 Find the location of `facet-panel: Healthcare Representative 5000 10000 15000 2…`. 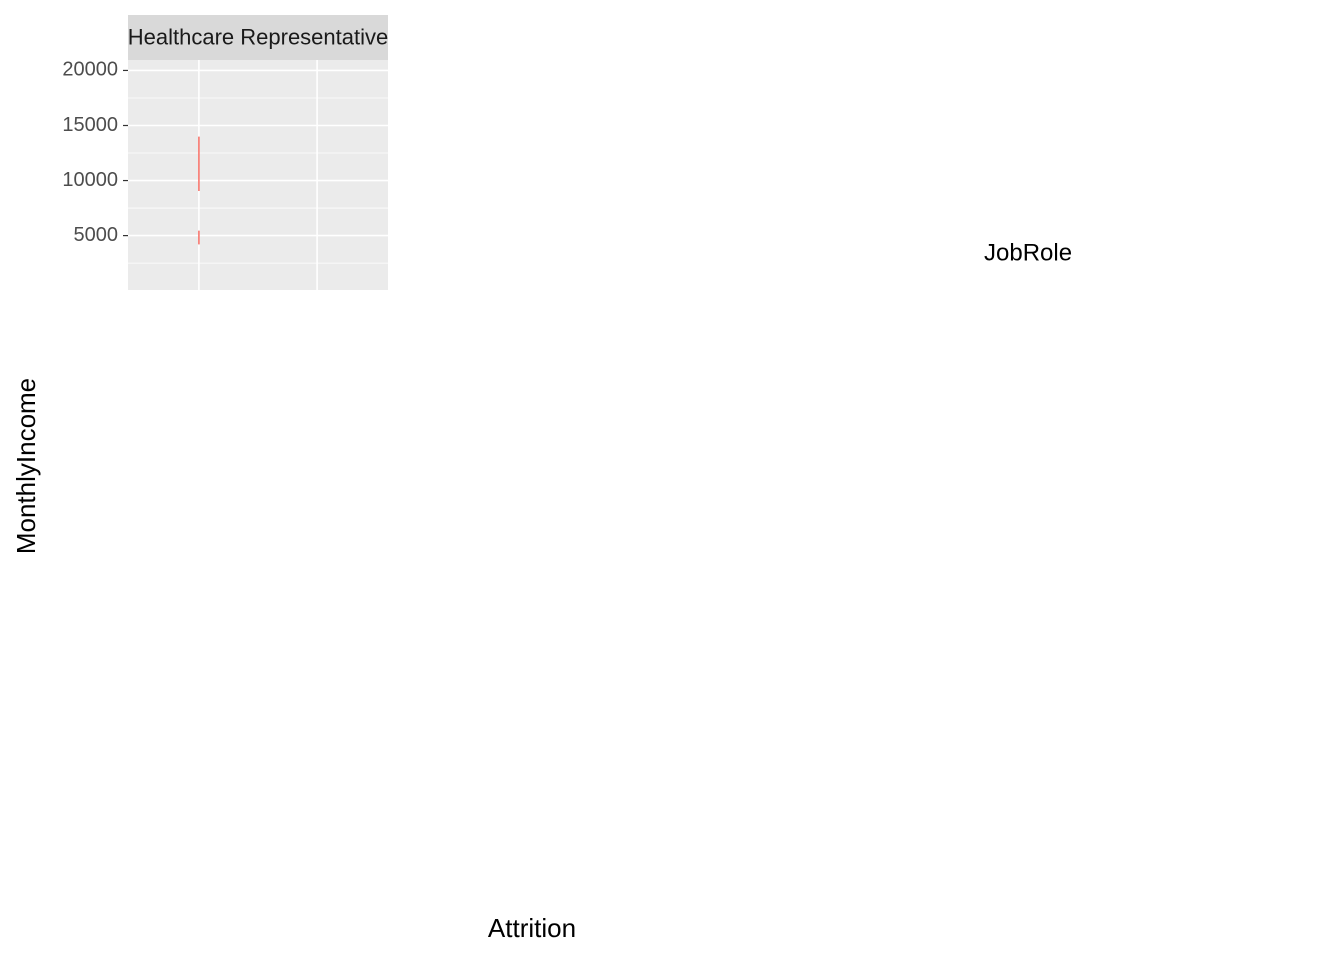

facet-panel: Healthcare Representative 5000 10000 15000 2… is located at coordinates (225, 152).